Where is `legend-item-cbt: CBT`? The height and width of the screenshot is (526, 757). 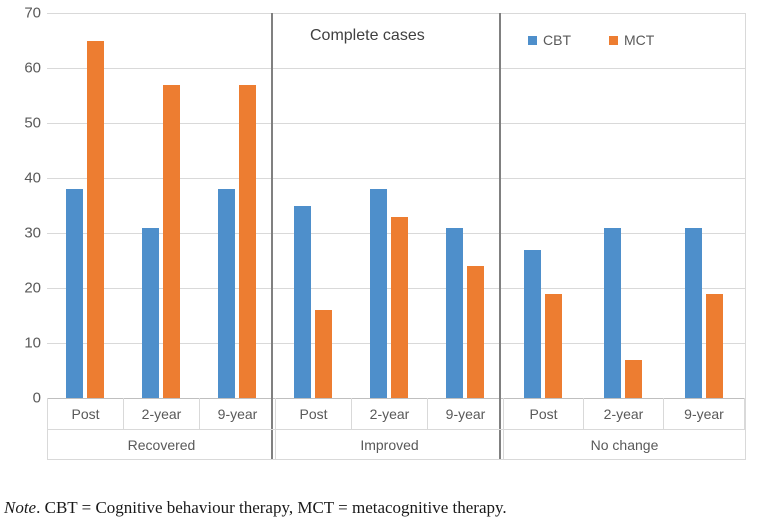
legend-item-cbt: CBT is located at coordinates (549, 40).